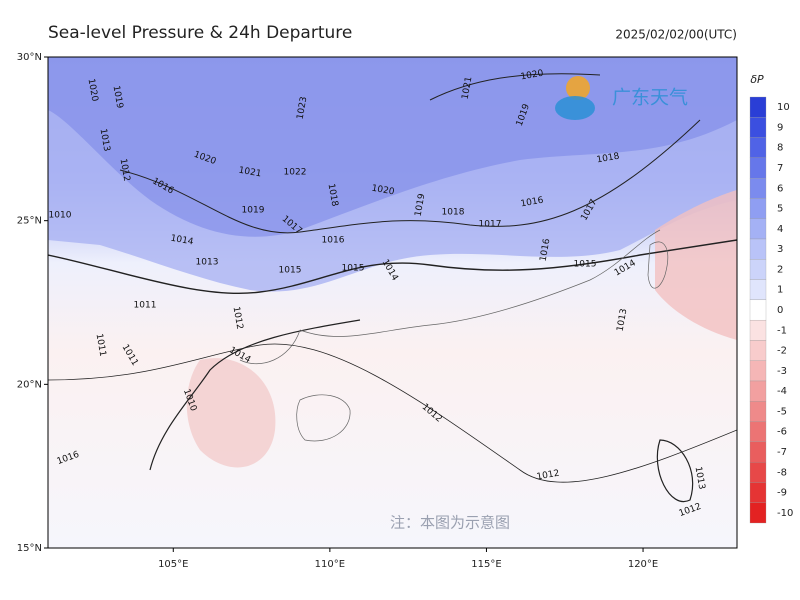  Describe the element at coordinates (182, 241) in the screenshot. I see `contour-label: 1014` at that location.